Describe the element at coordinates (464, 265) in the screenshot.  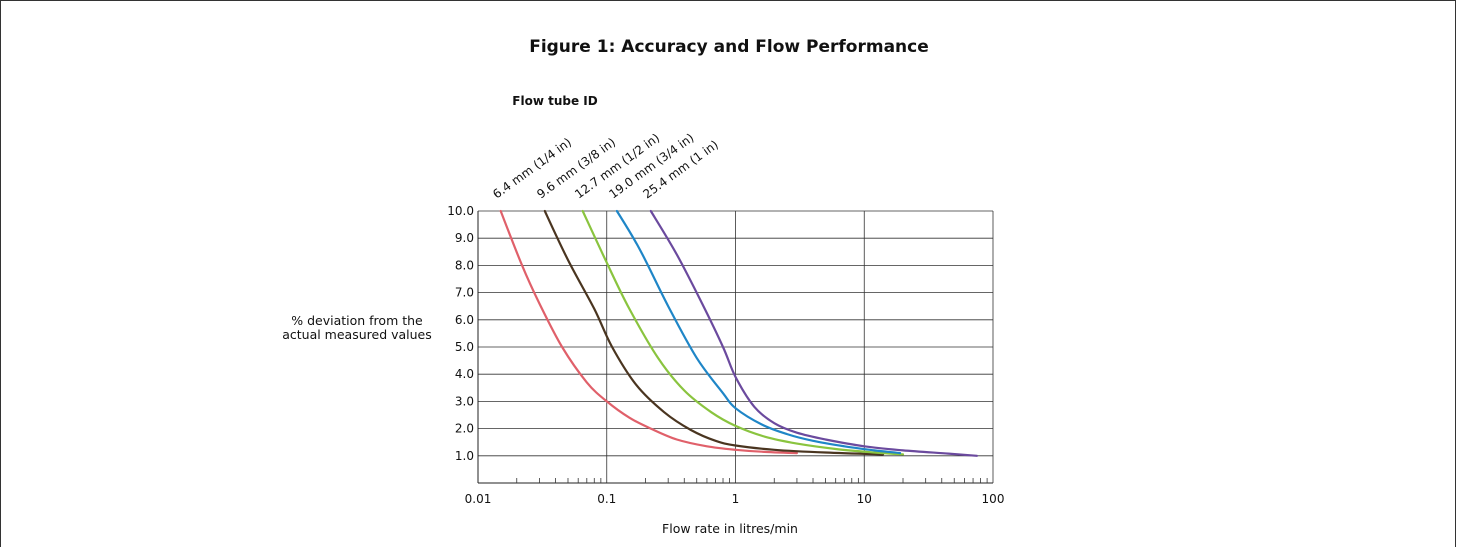
I see `y-tick-label: 8.0` at that location.